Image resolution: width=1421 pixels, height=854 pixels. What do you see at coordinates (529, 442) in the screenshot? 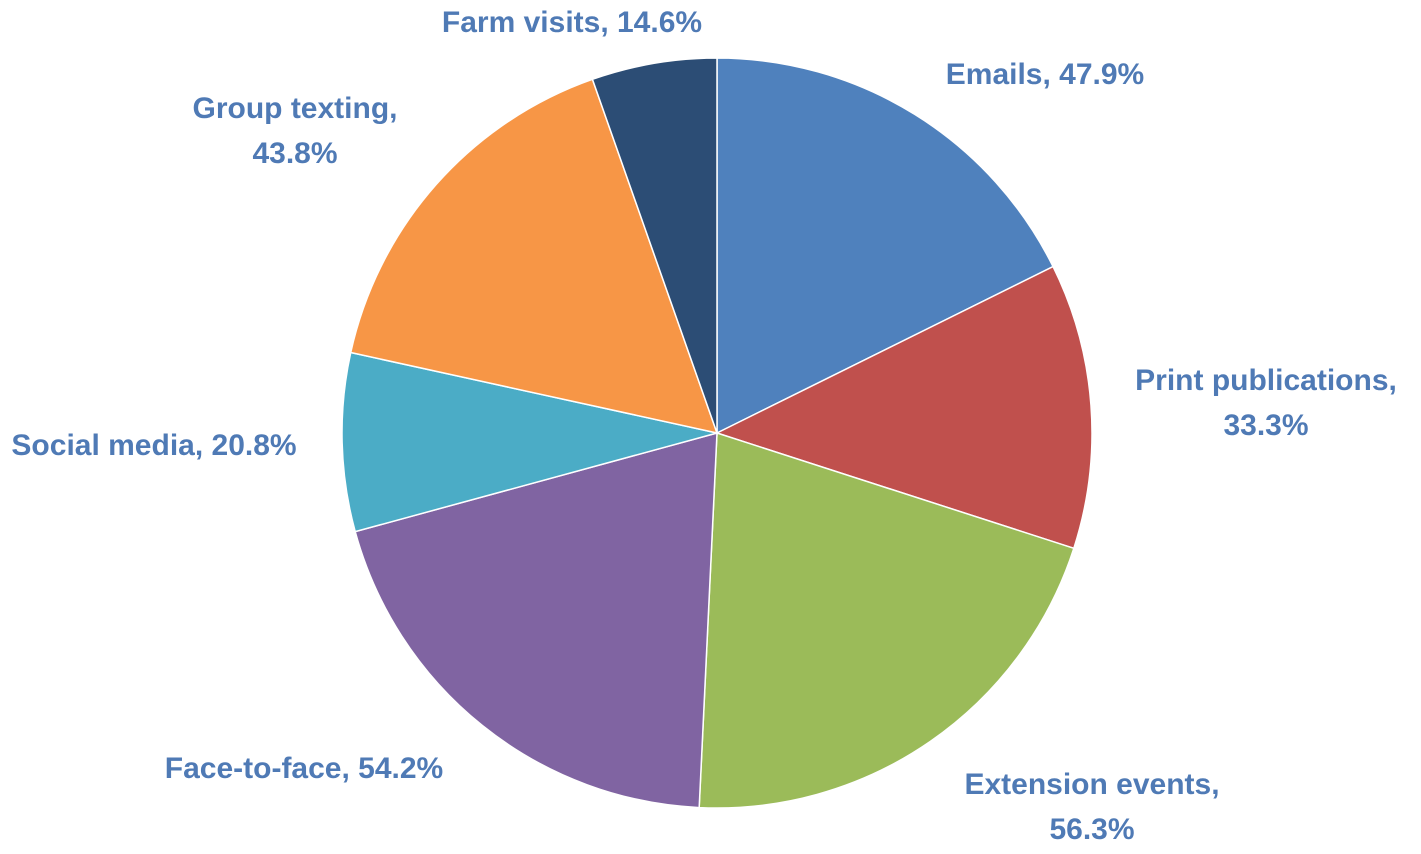
I see `pie-slice-social-media` at bounding box center [529, 442].